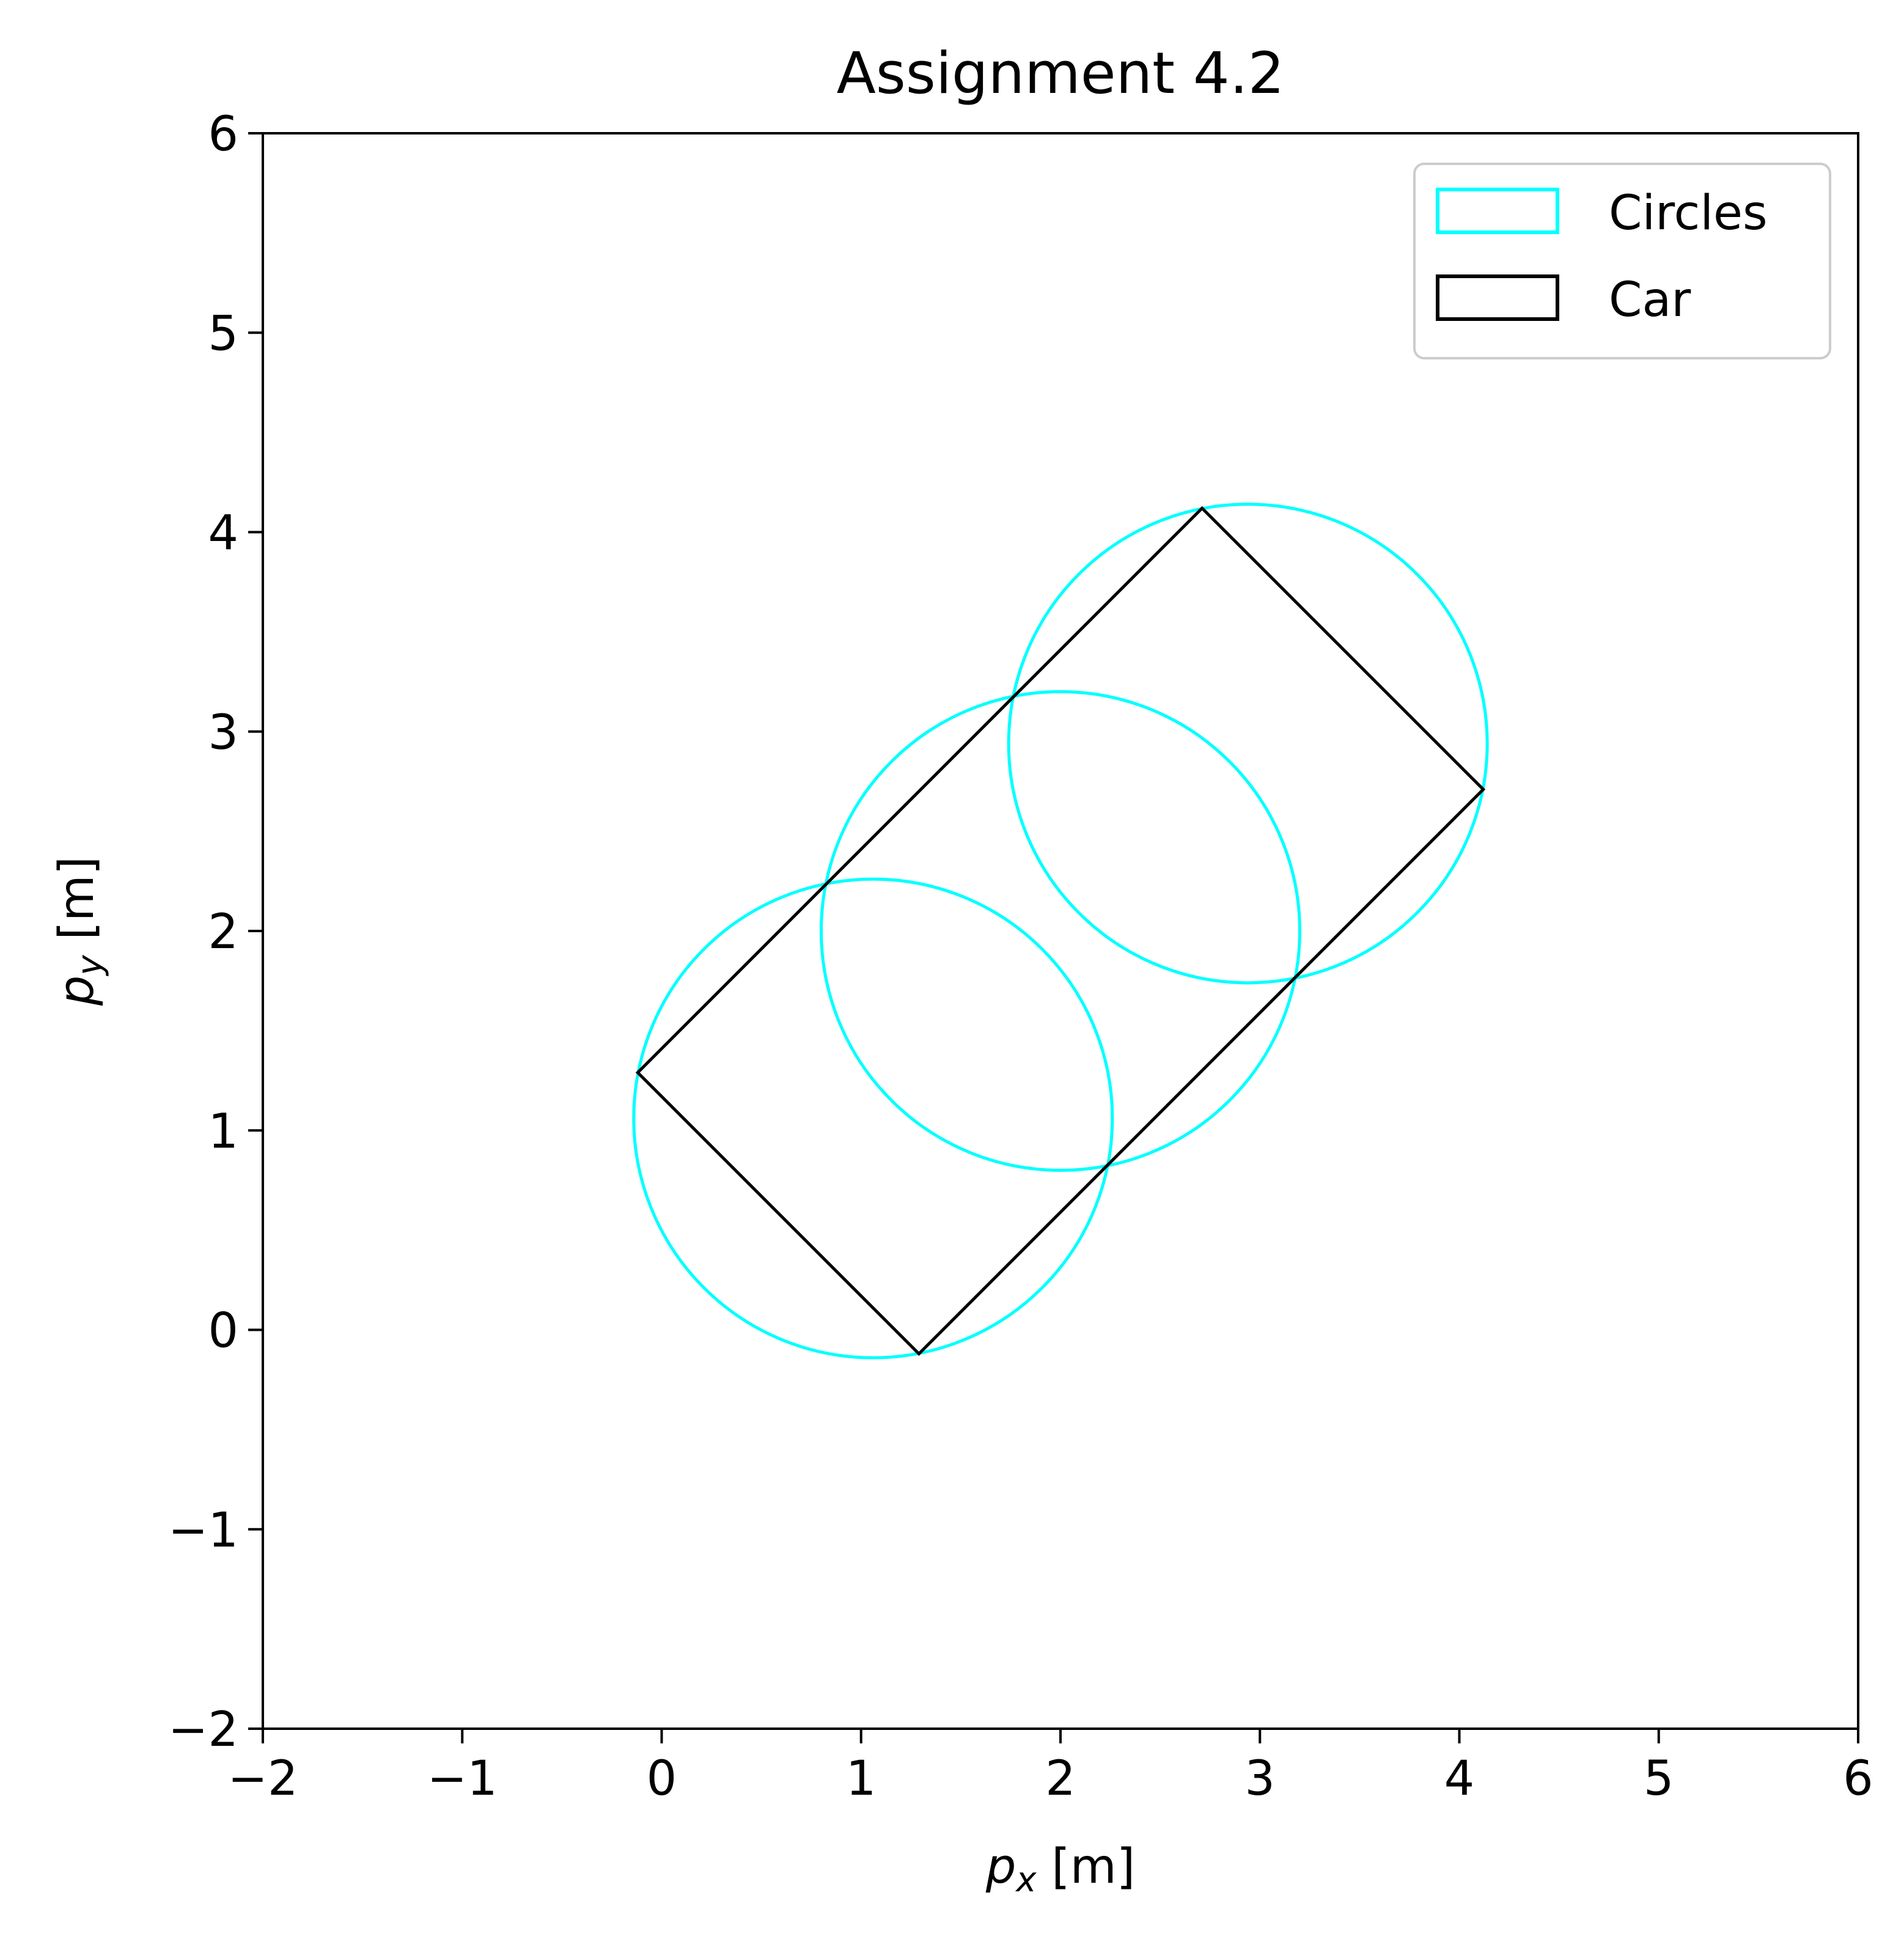 The width and height of the screenshot is (1904, 1939). I want to click on y-axis-label: py [m], so click(80, 931).